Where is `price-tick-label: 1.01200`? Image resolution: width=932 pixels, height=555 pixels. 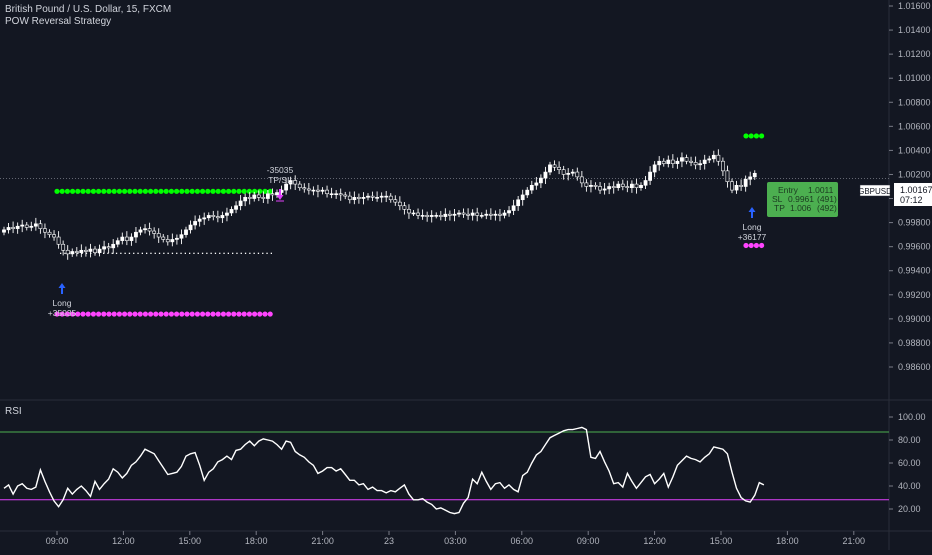
price-tick-label: 1.01200 is located at coordinates (914, 54).